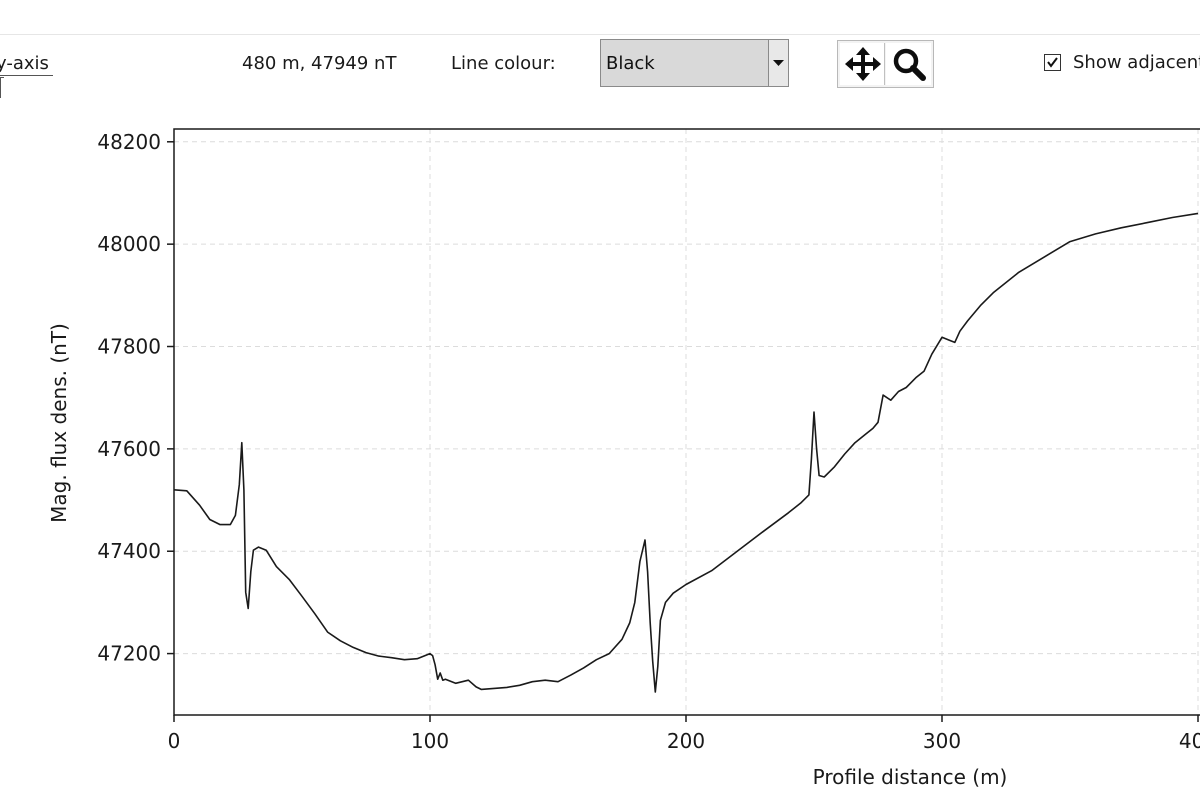 The width and height of the screenshot is (1200, 800). I want to click on top-strip, so click(600, 17).